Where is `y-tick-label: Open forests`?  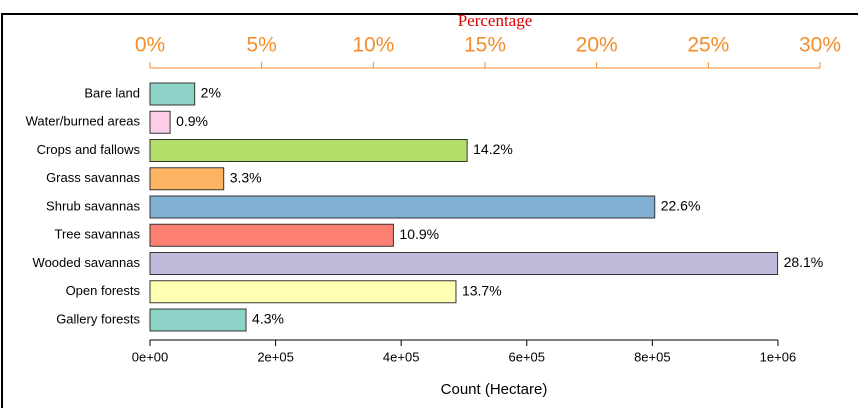 y-tick-label: Open forests is located at coordinates (103, 290).